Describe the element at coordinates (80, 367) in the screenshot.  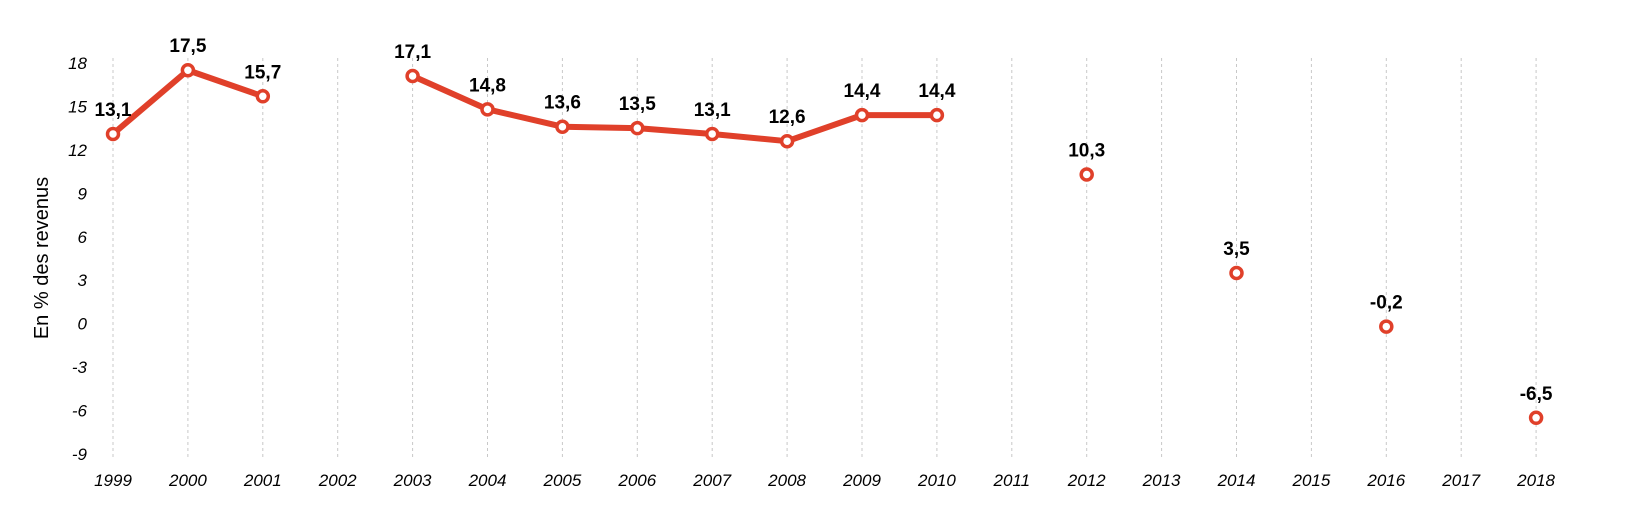
I see `y-tick--3: -3` at that location.